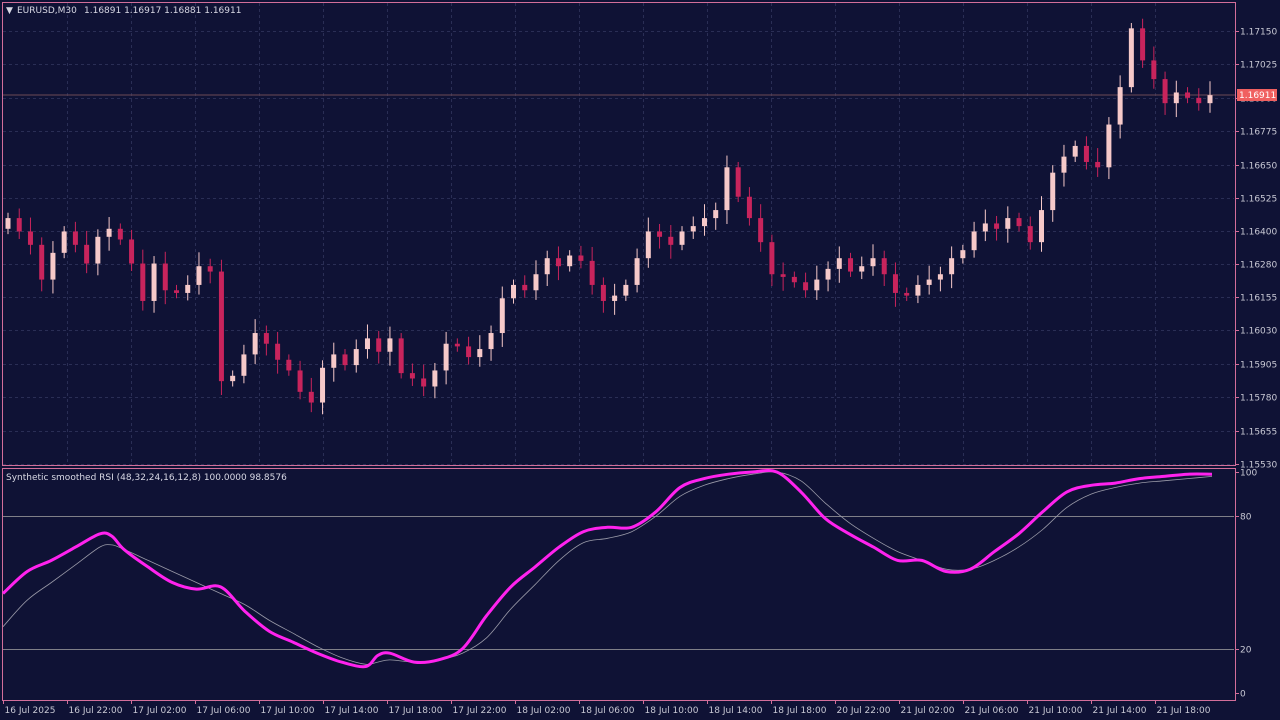  Describe the element at coordinates (352, 711) in the screenshot. I see `time-tick-label: 17 Jul 14:00` at that location.